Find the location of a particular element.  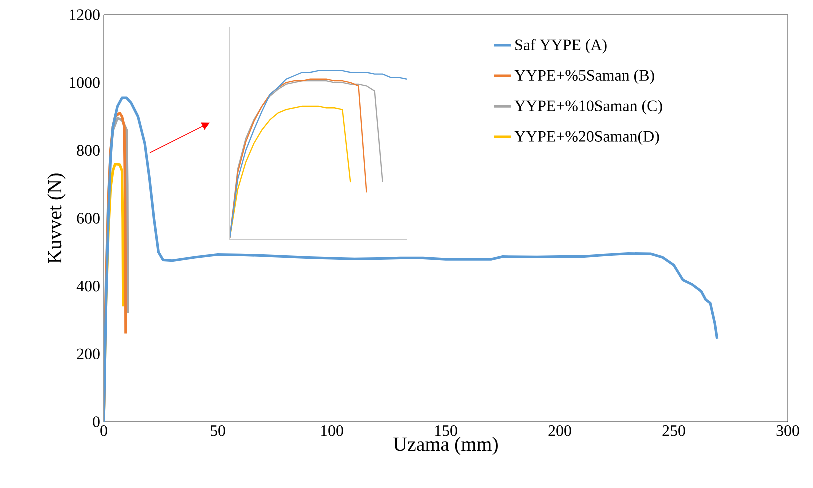

legend-label: YYPE+%5Saman (B) is located at coordinates (584, 77).